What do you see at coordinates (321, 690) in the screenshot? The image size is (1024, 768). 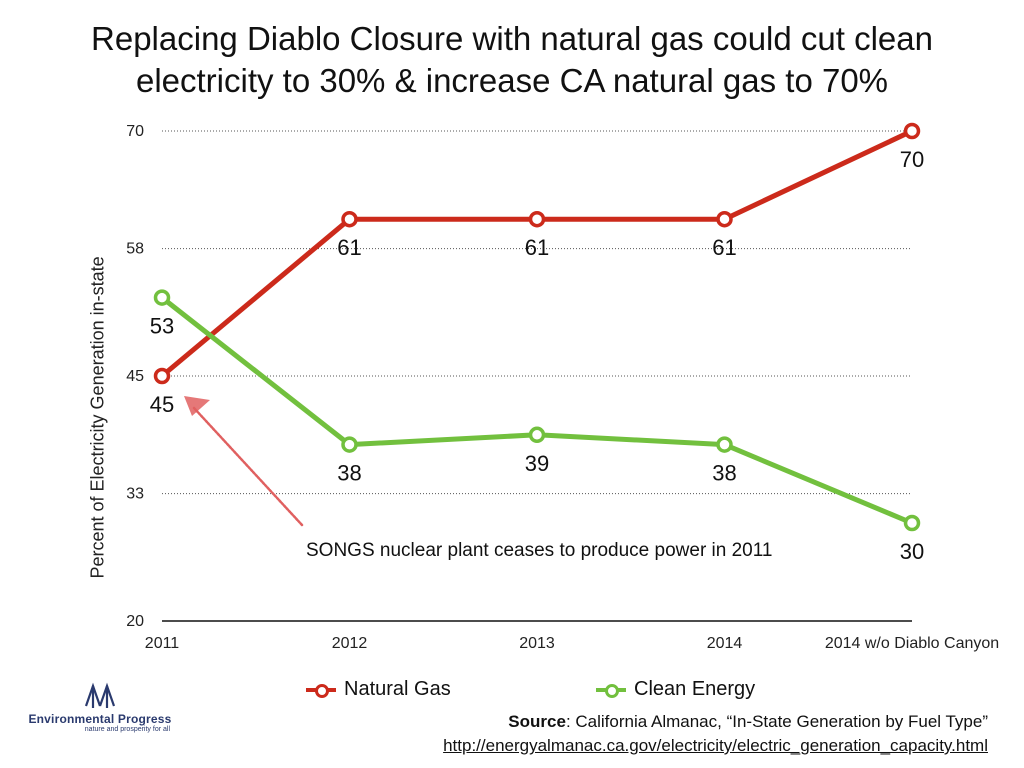 I see `natural-gas-swatch-icon` at bounding box center [321, 690].